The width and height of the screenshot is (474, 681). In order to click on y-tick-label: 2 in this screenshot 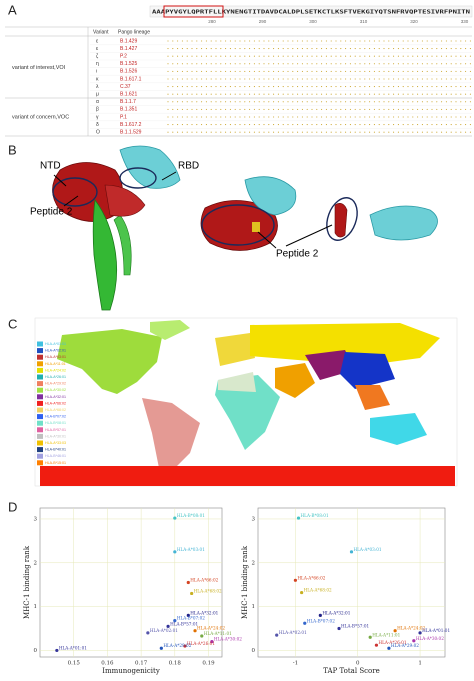, I will do `click(254, 563)`.